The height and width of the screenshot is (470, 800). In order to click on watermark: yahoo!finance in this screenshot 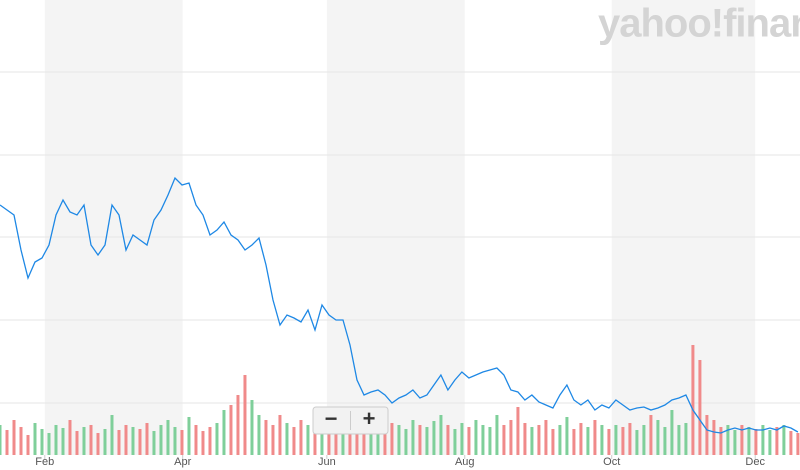, I will do `click(699, 24)`.